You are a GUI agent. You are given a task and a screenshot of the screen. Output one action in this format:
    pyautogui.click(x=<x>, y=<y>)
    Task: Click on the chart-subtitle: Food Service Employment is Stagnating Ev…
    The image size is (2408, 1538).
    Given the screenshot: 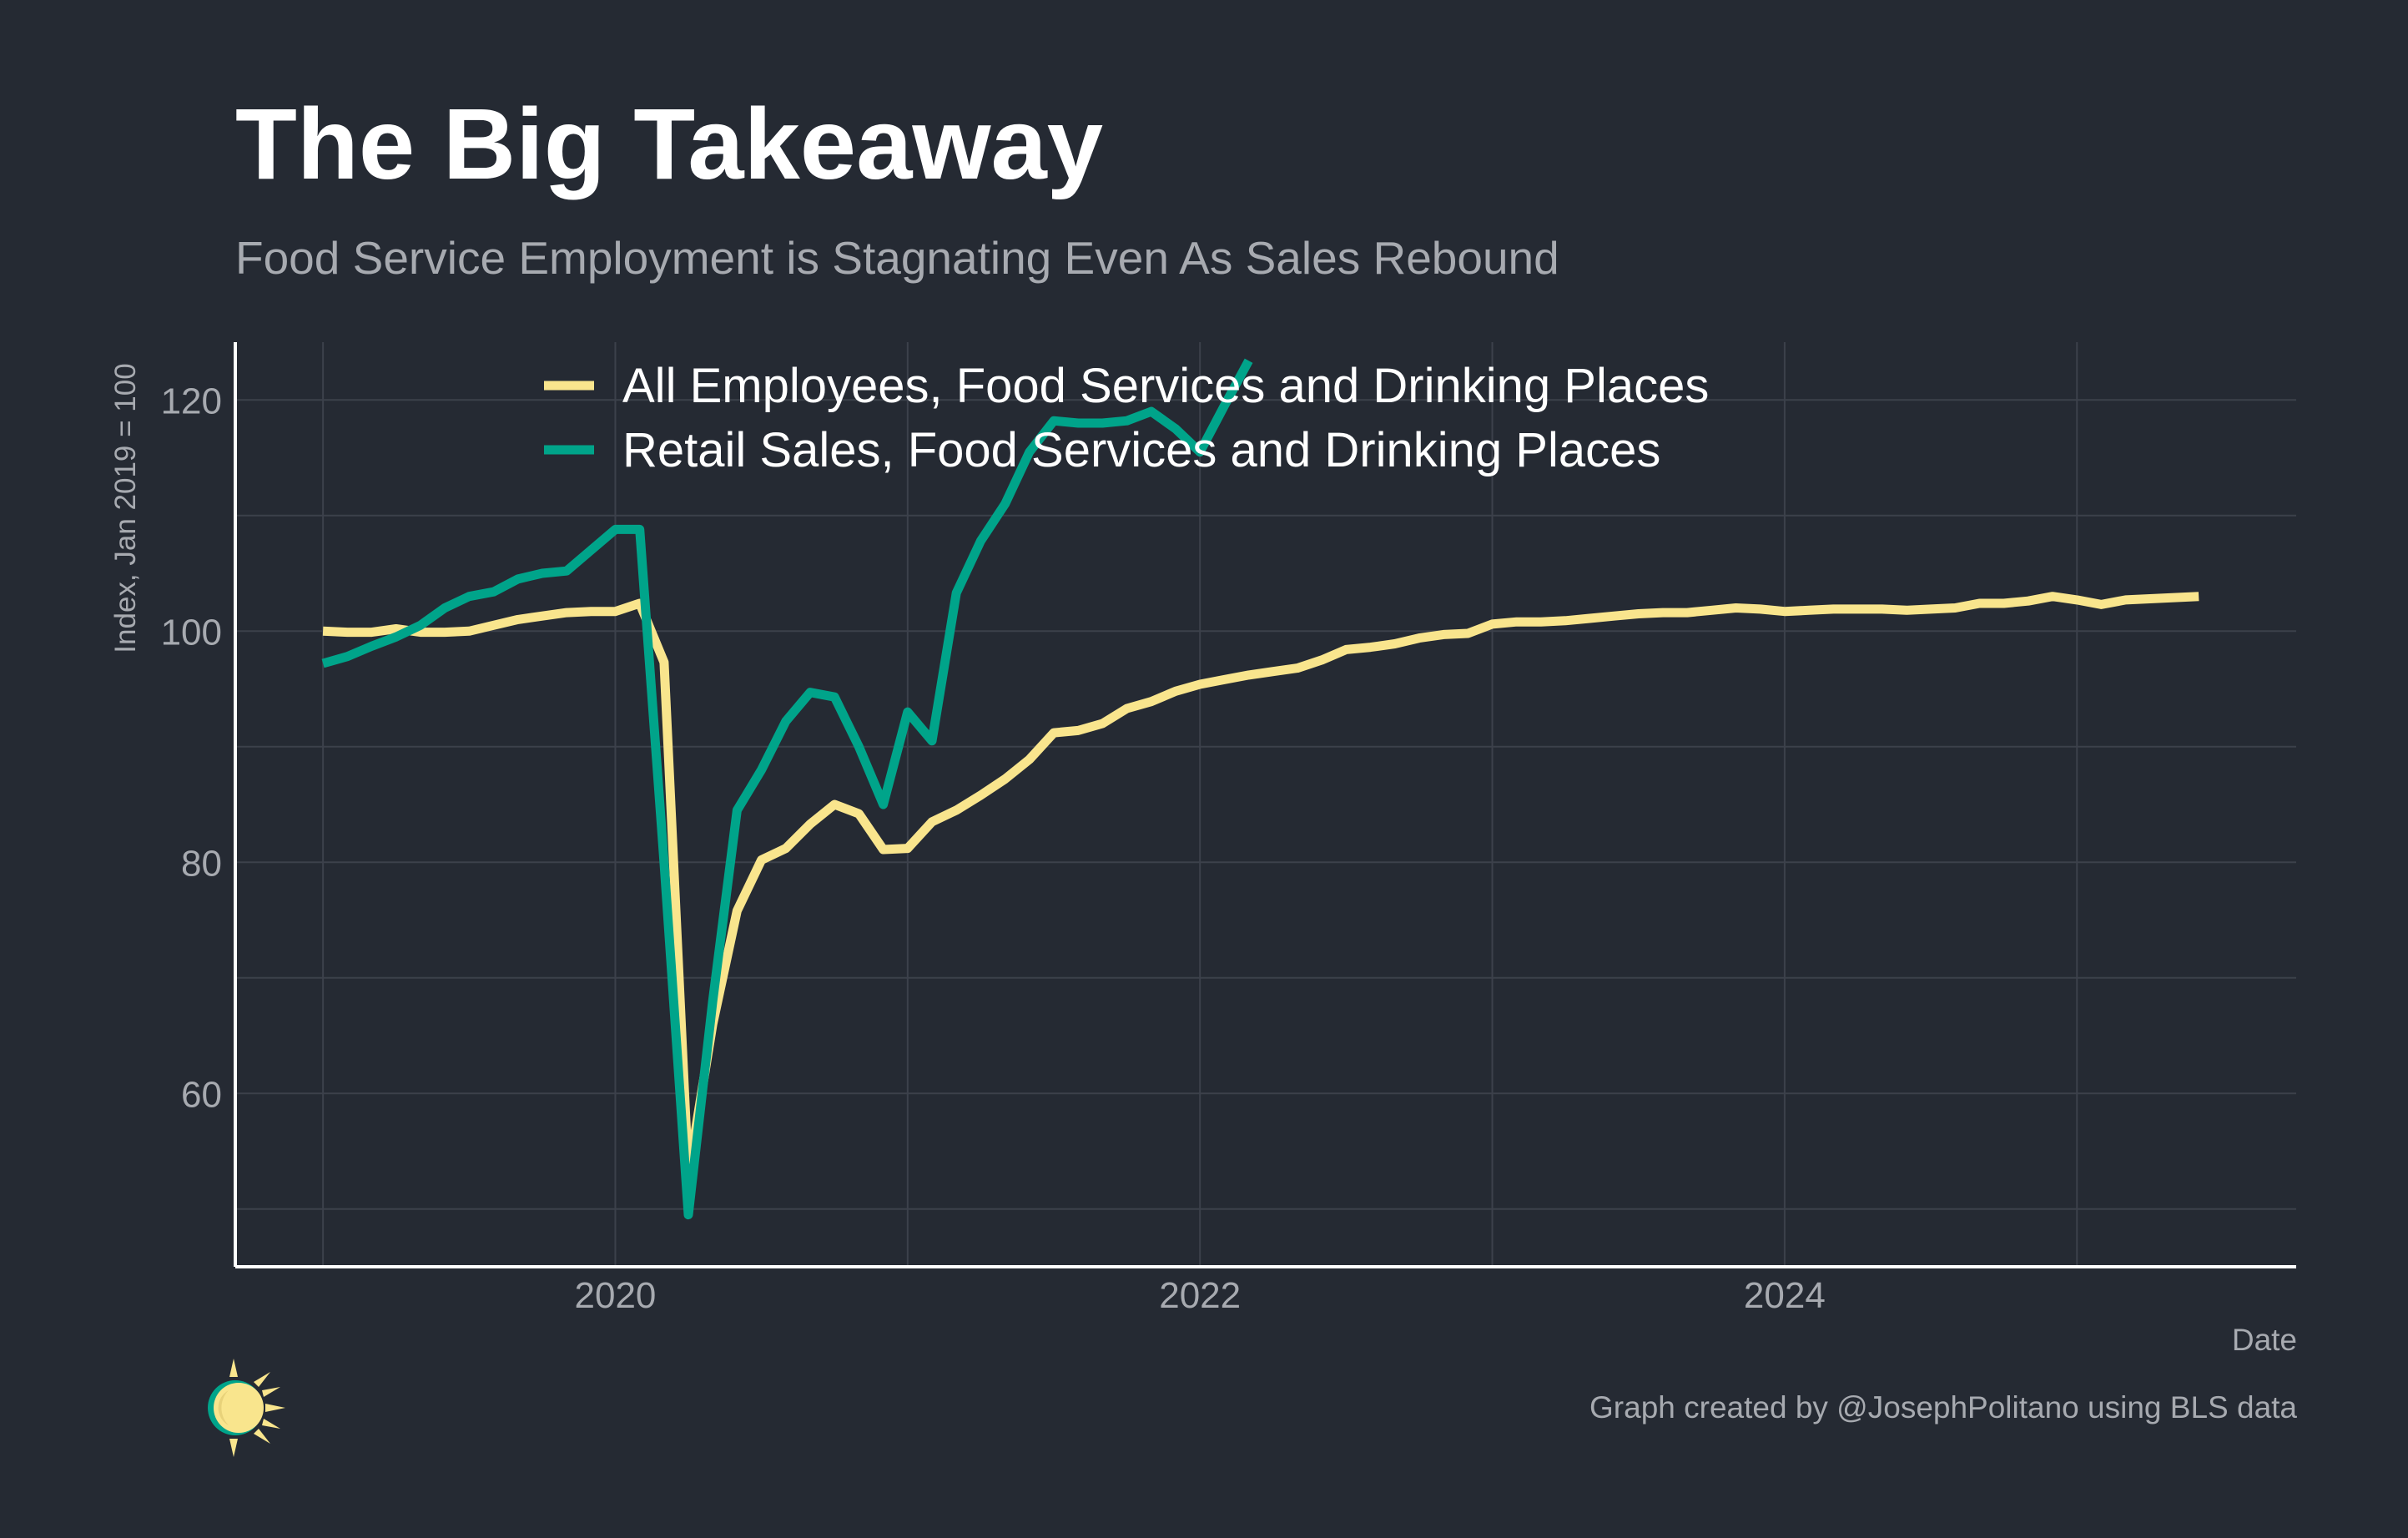 What is the action you would take?
    pyautogui.click(x=897, y=258)
    